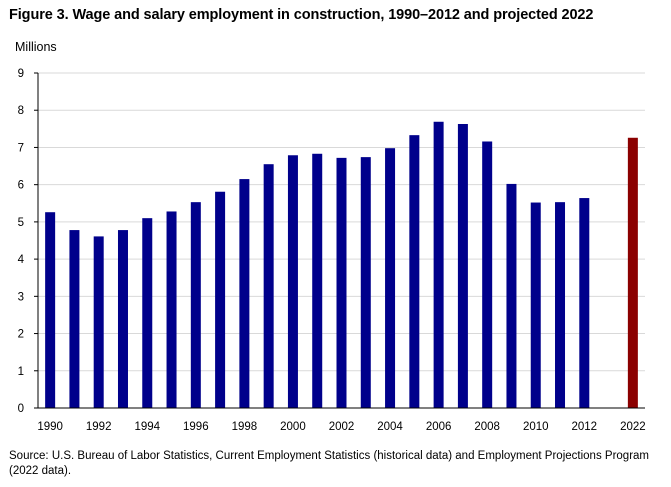 This screenshot has height=487, width=671. I want to click on x-tick-label: 1998, so click(245, 427).